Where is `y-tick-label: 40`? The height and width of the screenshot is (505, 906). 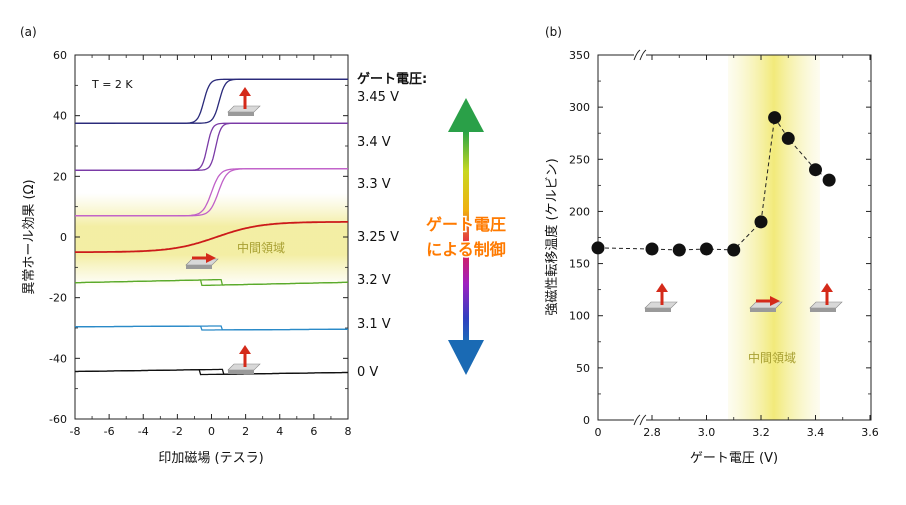 y-tick-label: 40 is located at coordinates (60, 116).